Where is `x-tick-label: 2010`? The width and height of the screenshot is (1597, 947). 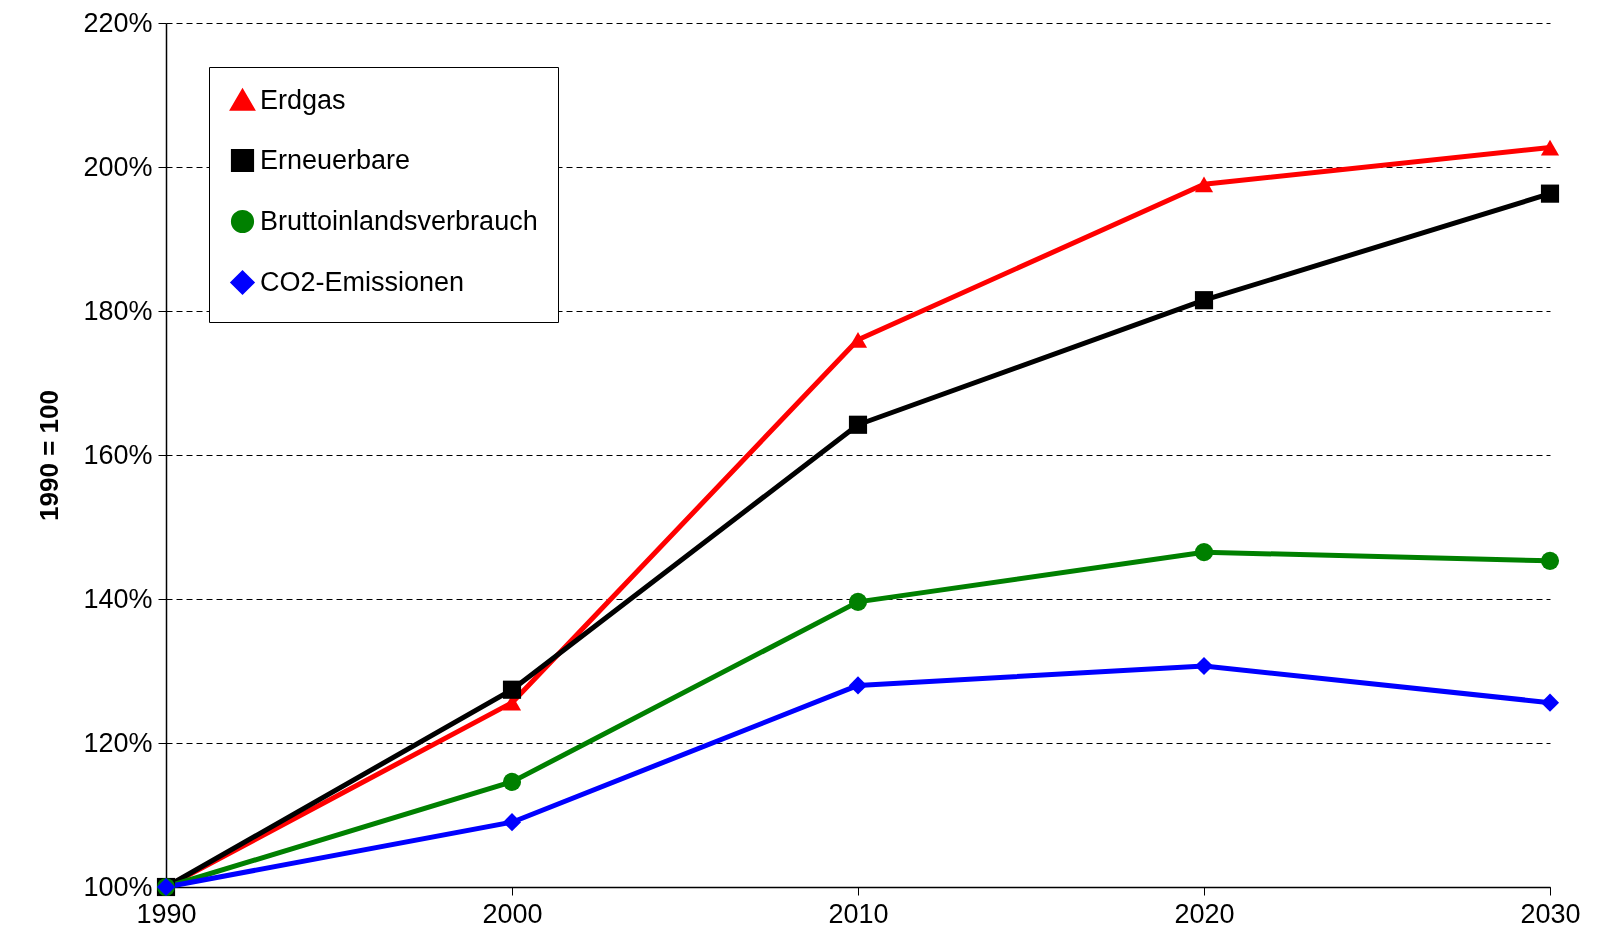
x-tick-label: 2010 is located at coordinates (858, 913).